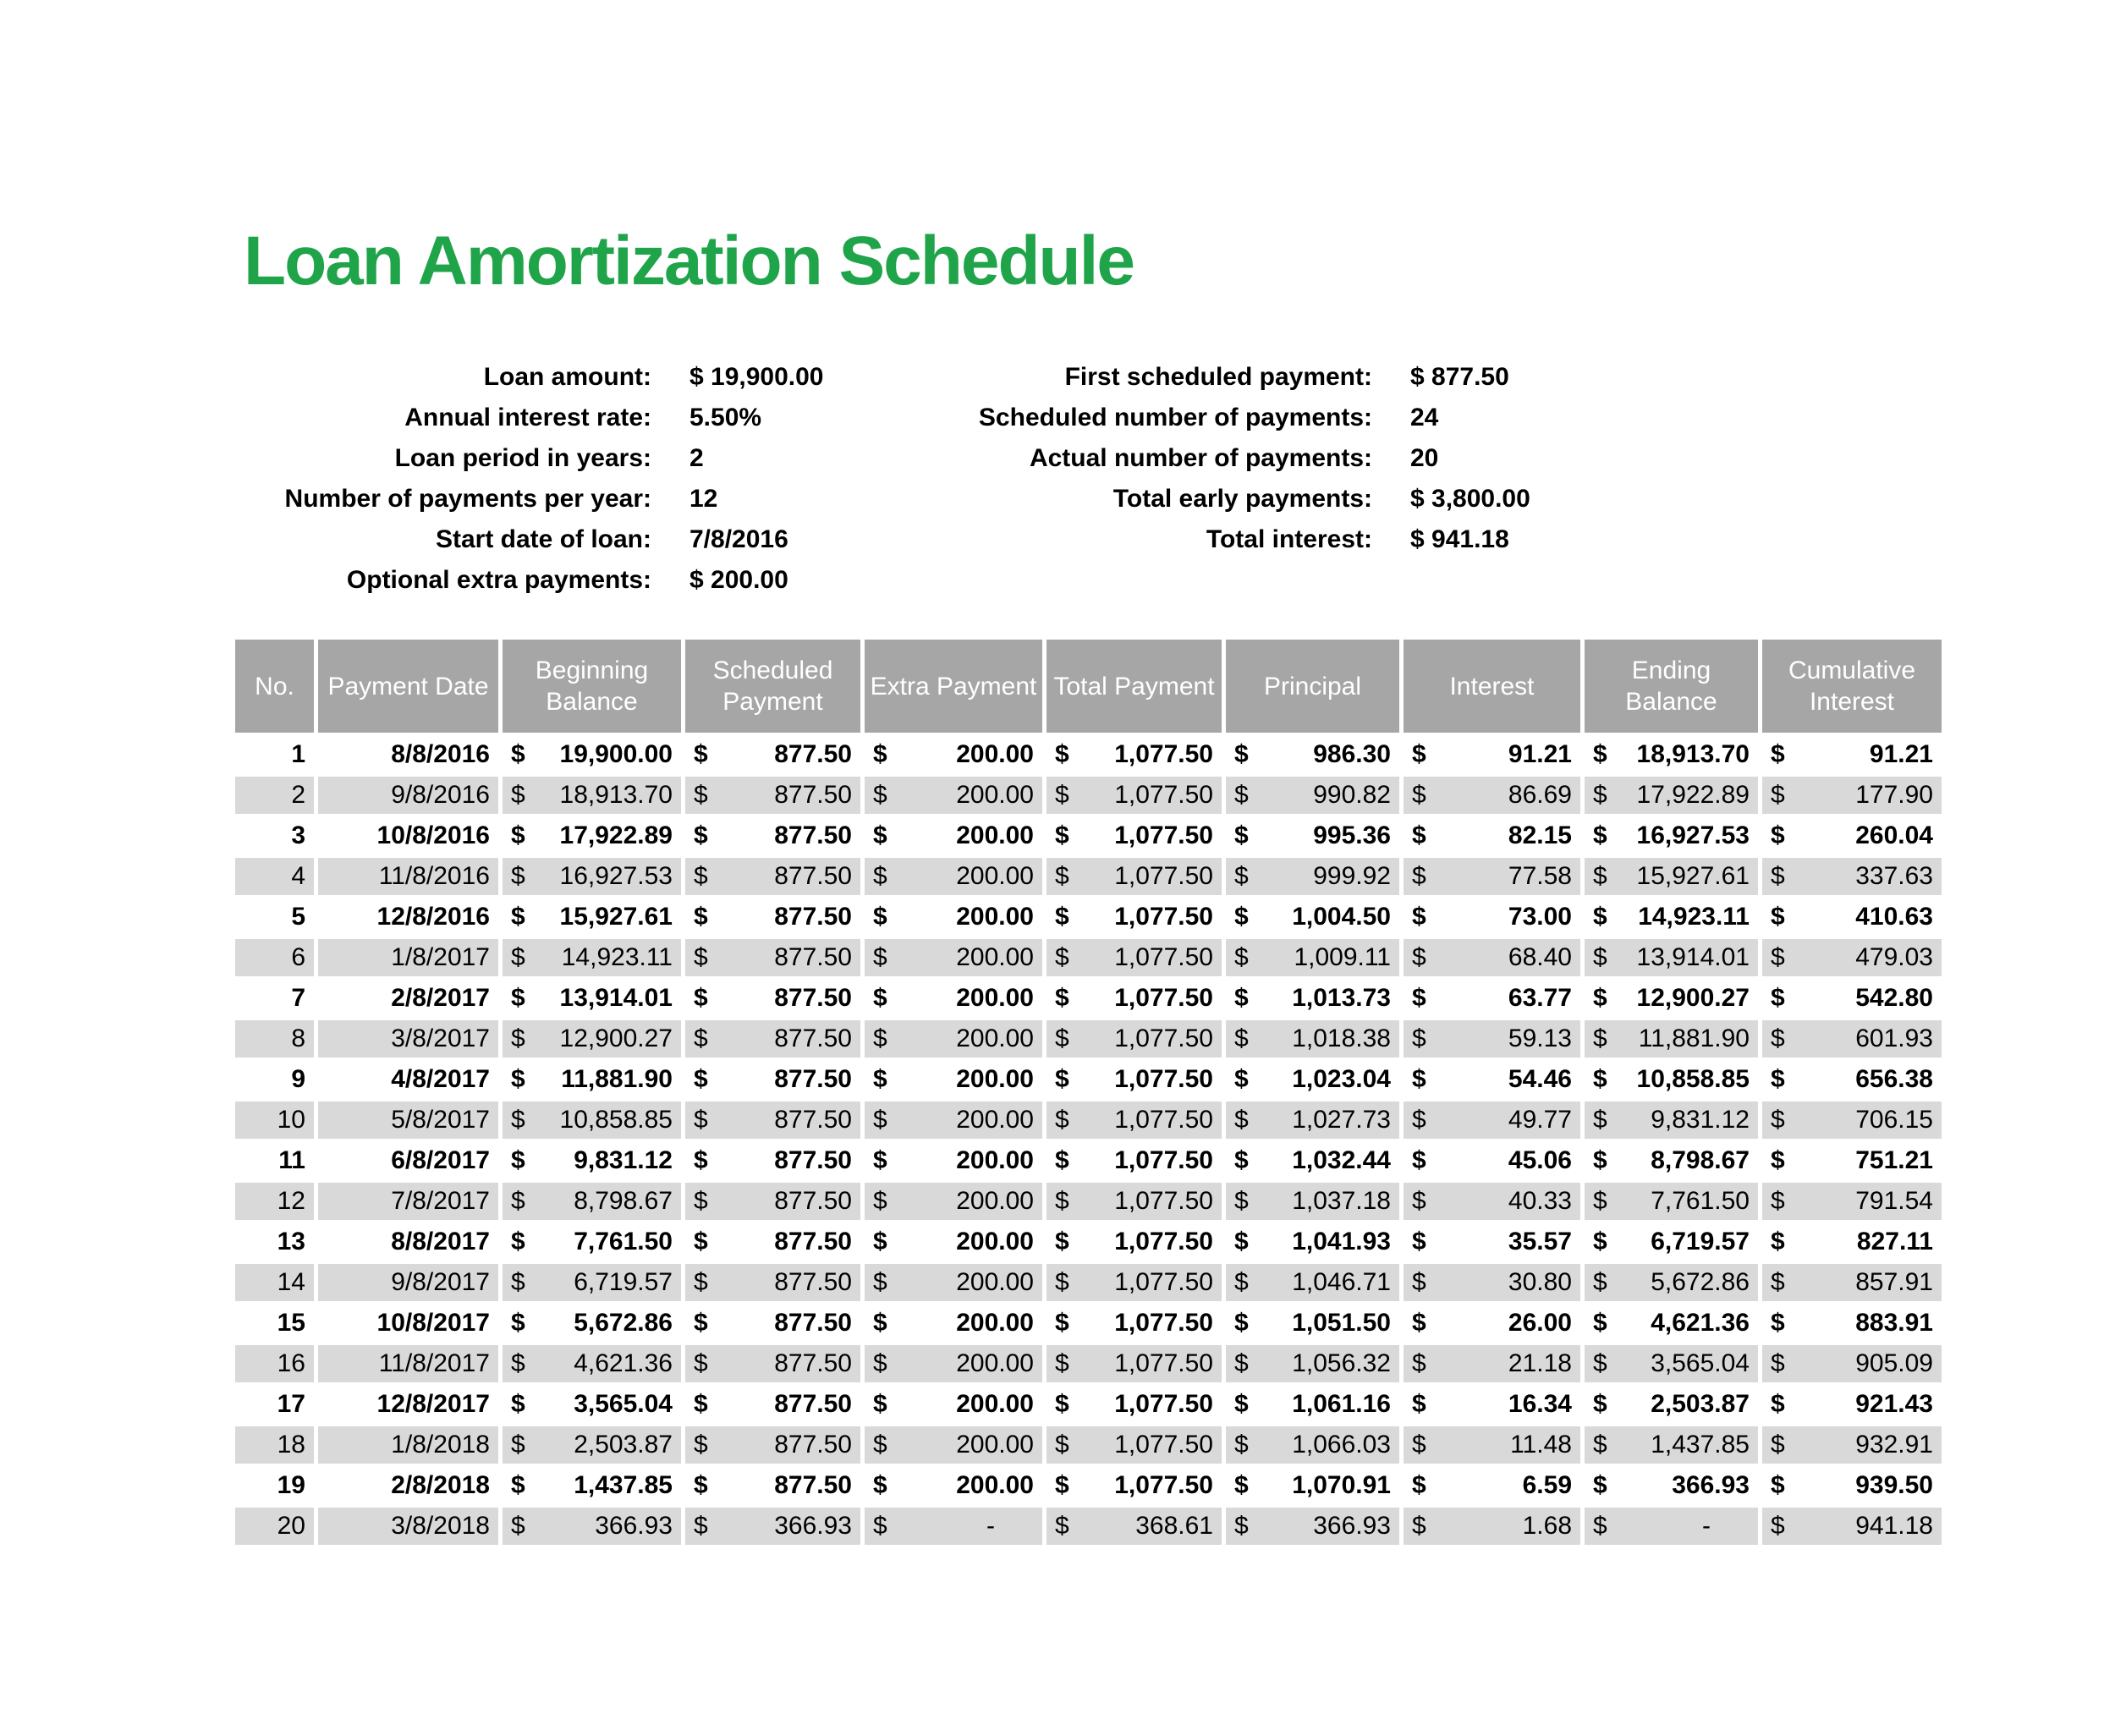  I want to click on cell-payment-date: 12/8/2017, so click(433, 1404).